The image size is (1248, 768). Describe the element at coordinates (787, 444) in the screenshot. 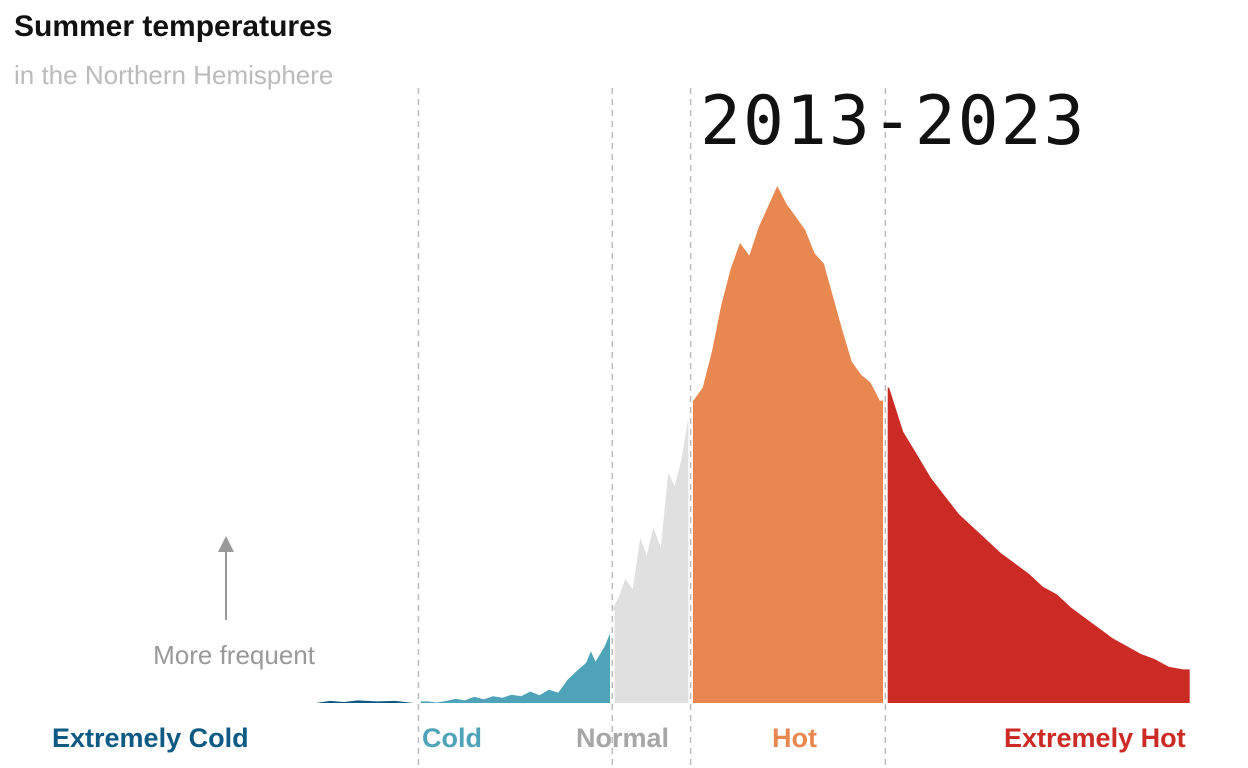

I see `area-hot` at that location.